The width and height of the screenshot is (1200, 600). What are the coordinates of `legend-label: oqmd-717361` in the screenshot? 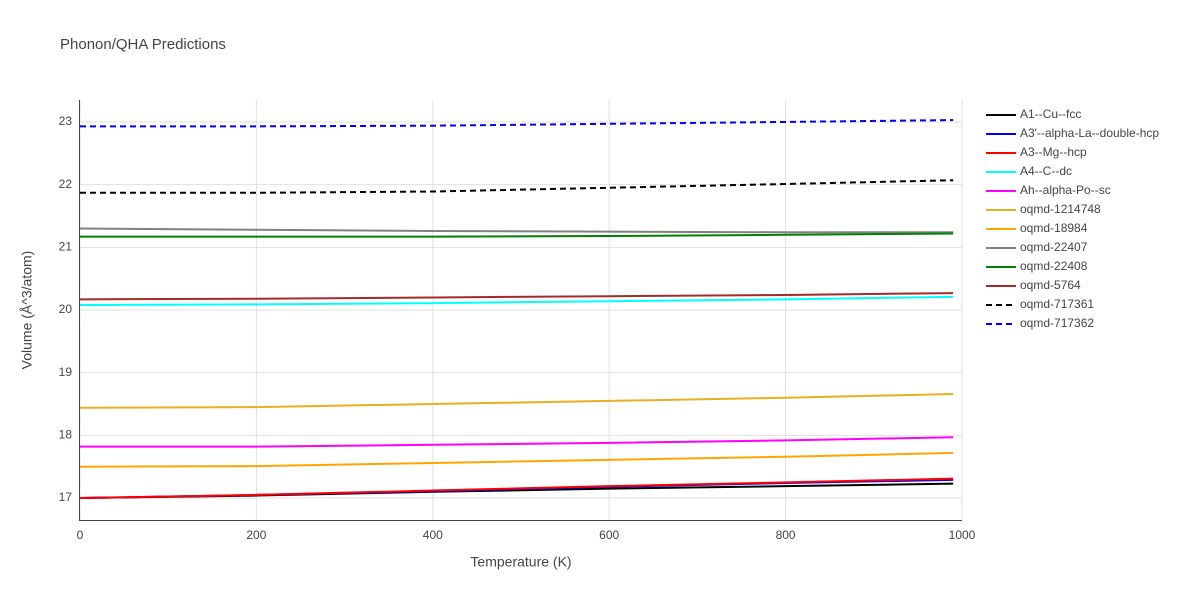 It's located at (1057, 304).